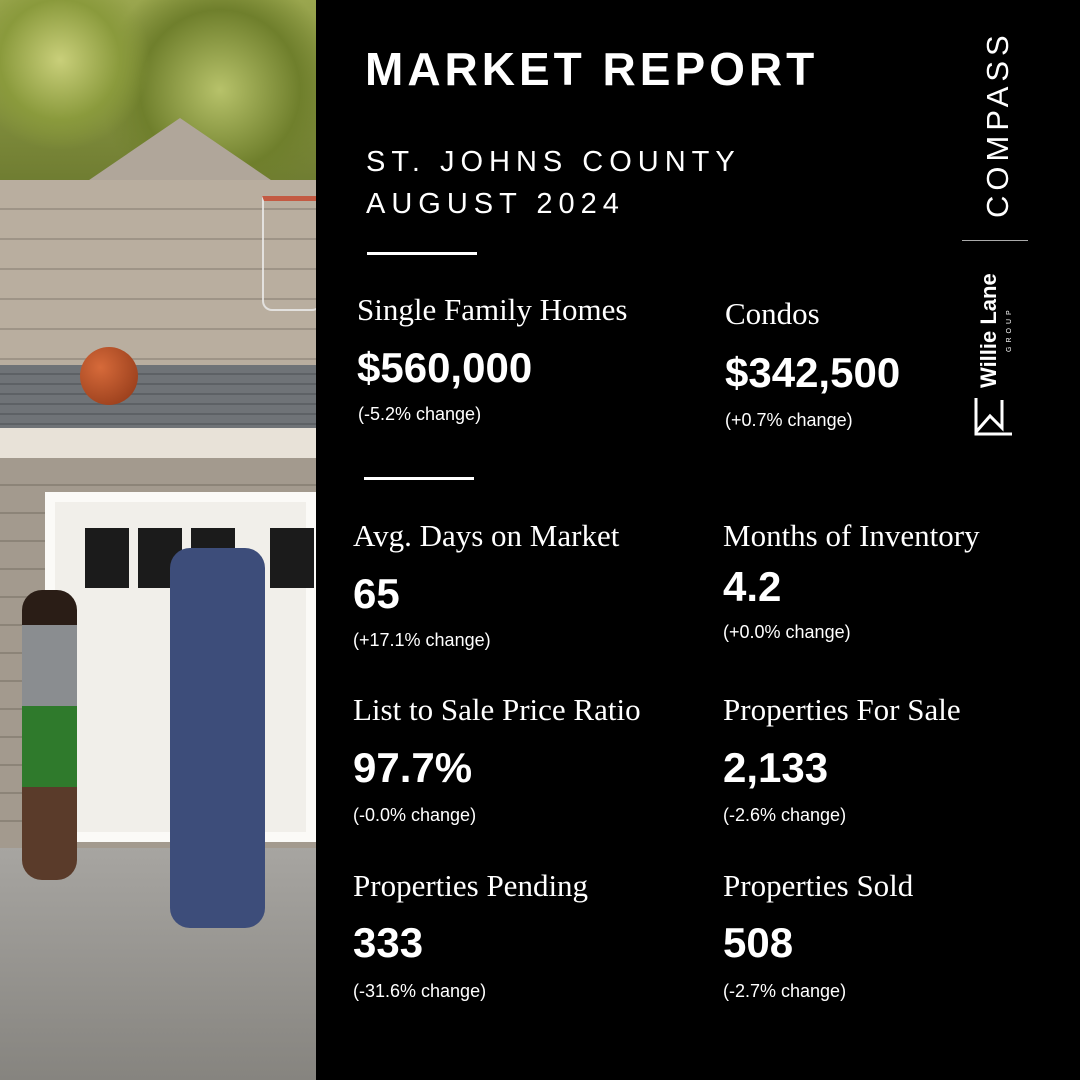 Image resolution: width=1080 pixels, height=1080 pixels. I want to click on stat-label: List to Sale Price Ratio, so click(497, 709).